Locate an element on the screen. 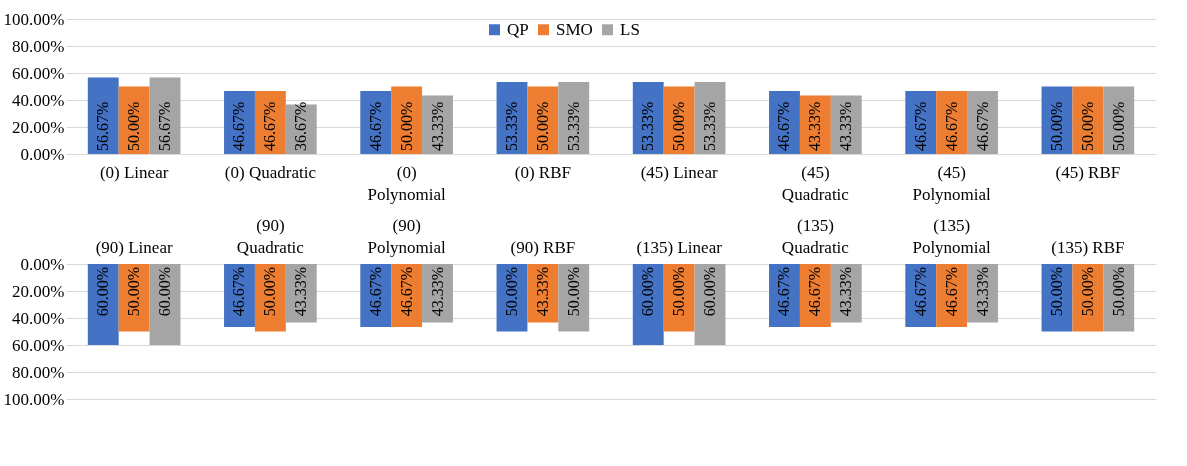 The width and height of the screenshot is (1187, 466). x-tick-label: (0) RBF is located at coordinates (542, 172).